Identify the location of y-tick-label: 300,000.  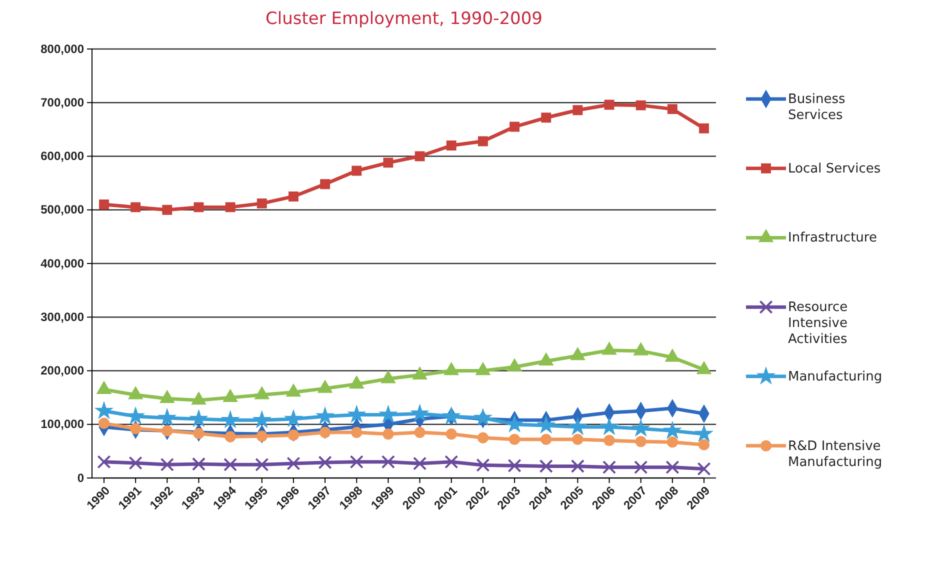
(62, 317).